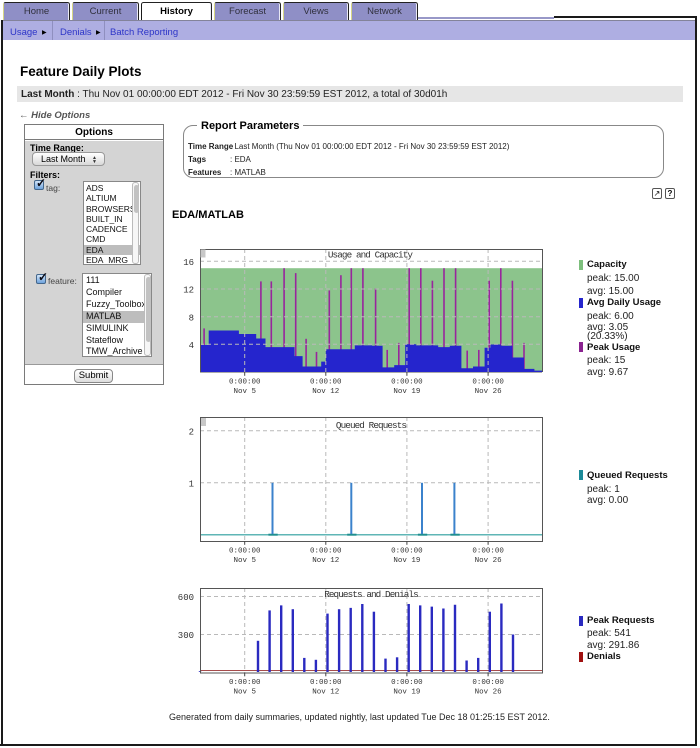 This screenshot has width=700, height=748. What do you see at coordinates (188, 291) in the screenshot?
I see `svg-text: 12` at bounding box center [188, 291].